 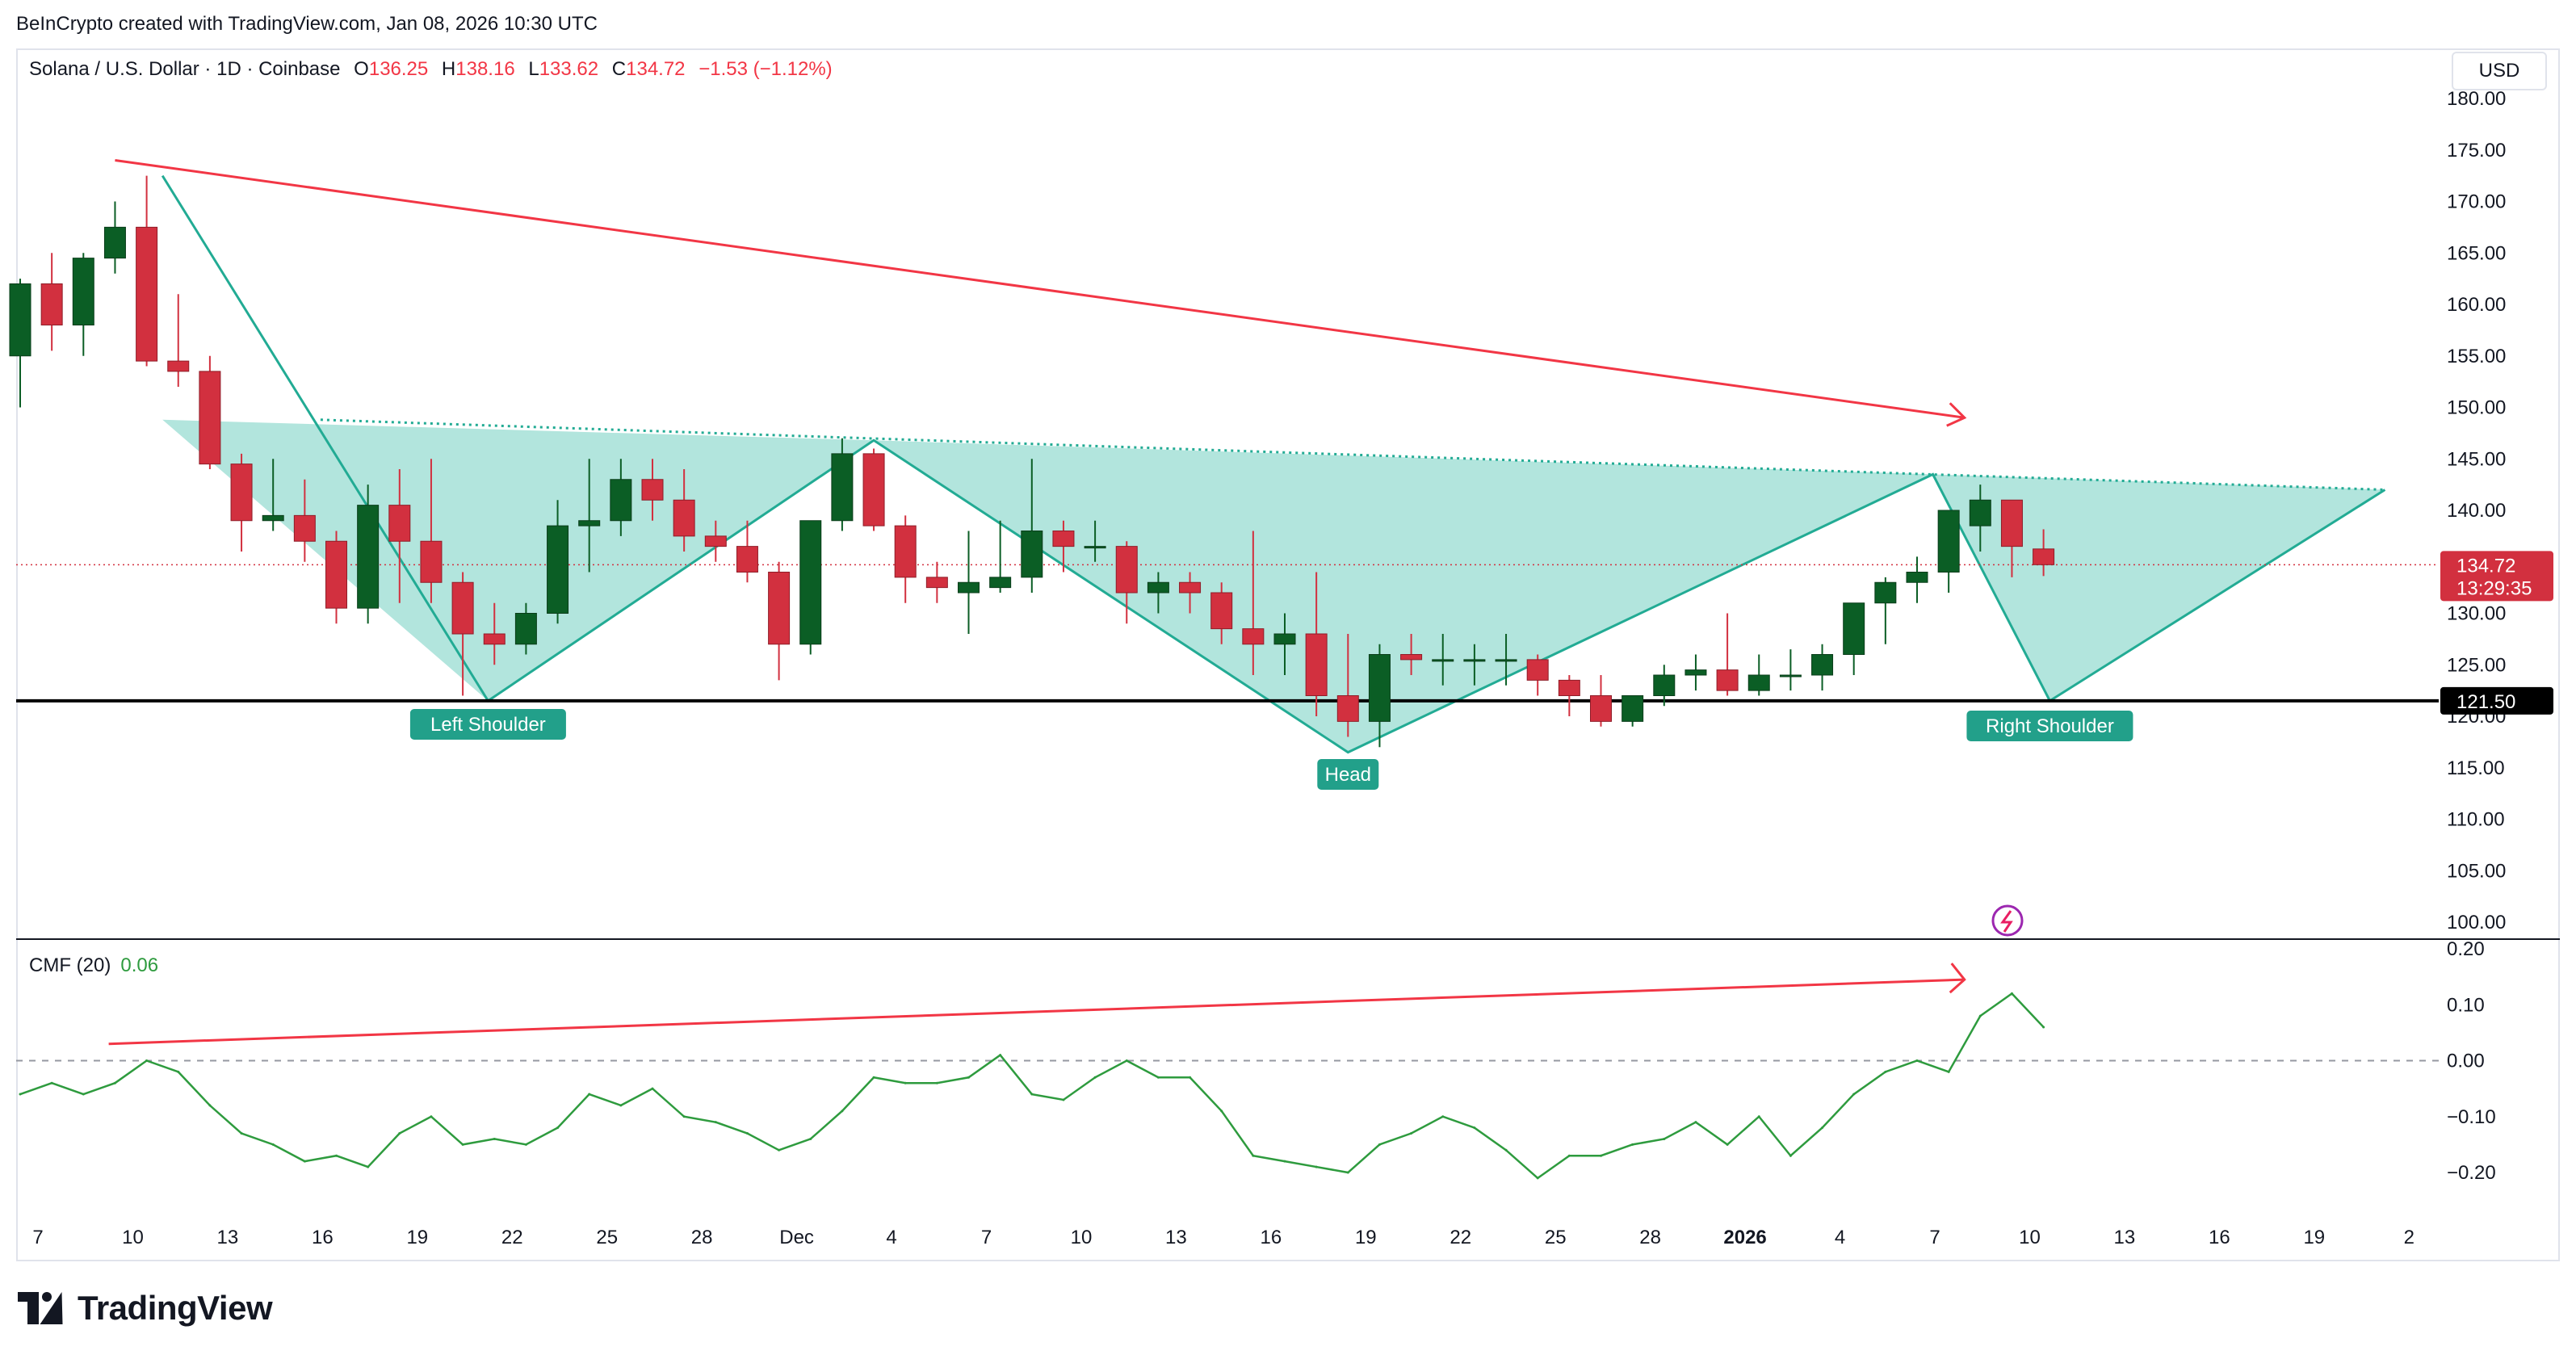 What do you see at coordinates (2466, 1005) in the screenshot?
I see `cmf-axis-tick: 0.10` at bounding box center [2466, 1005].